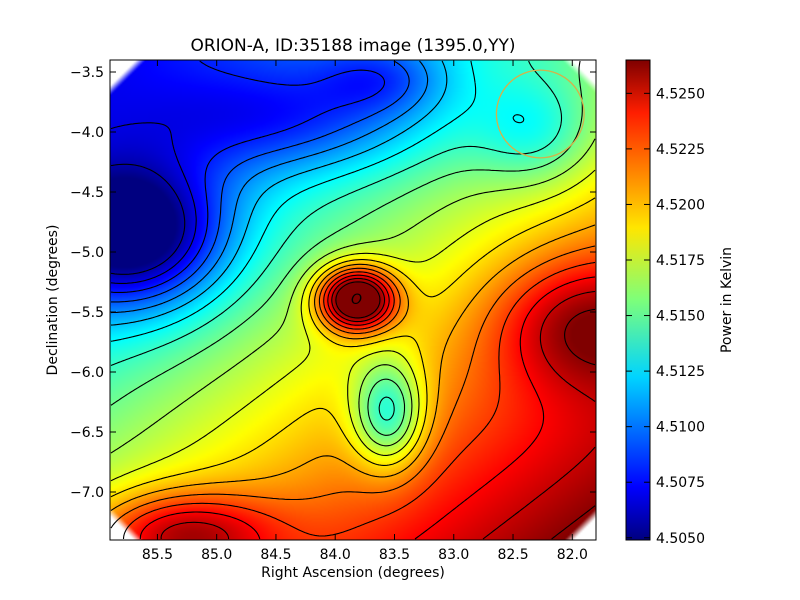 This screenshot has height=600, width=800. I want to click on y-tick-label: −4.0, so click(87, 133).